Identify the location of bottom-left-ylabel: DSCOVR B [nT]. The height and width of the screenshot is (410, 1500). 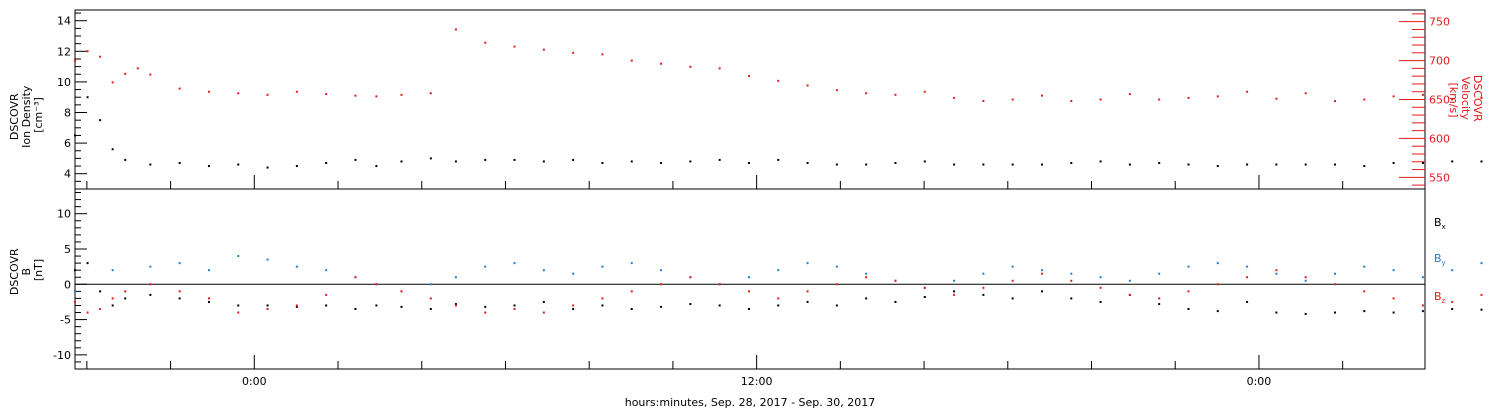
(26, 270).